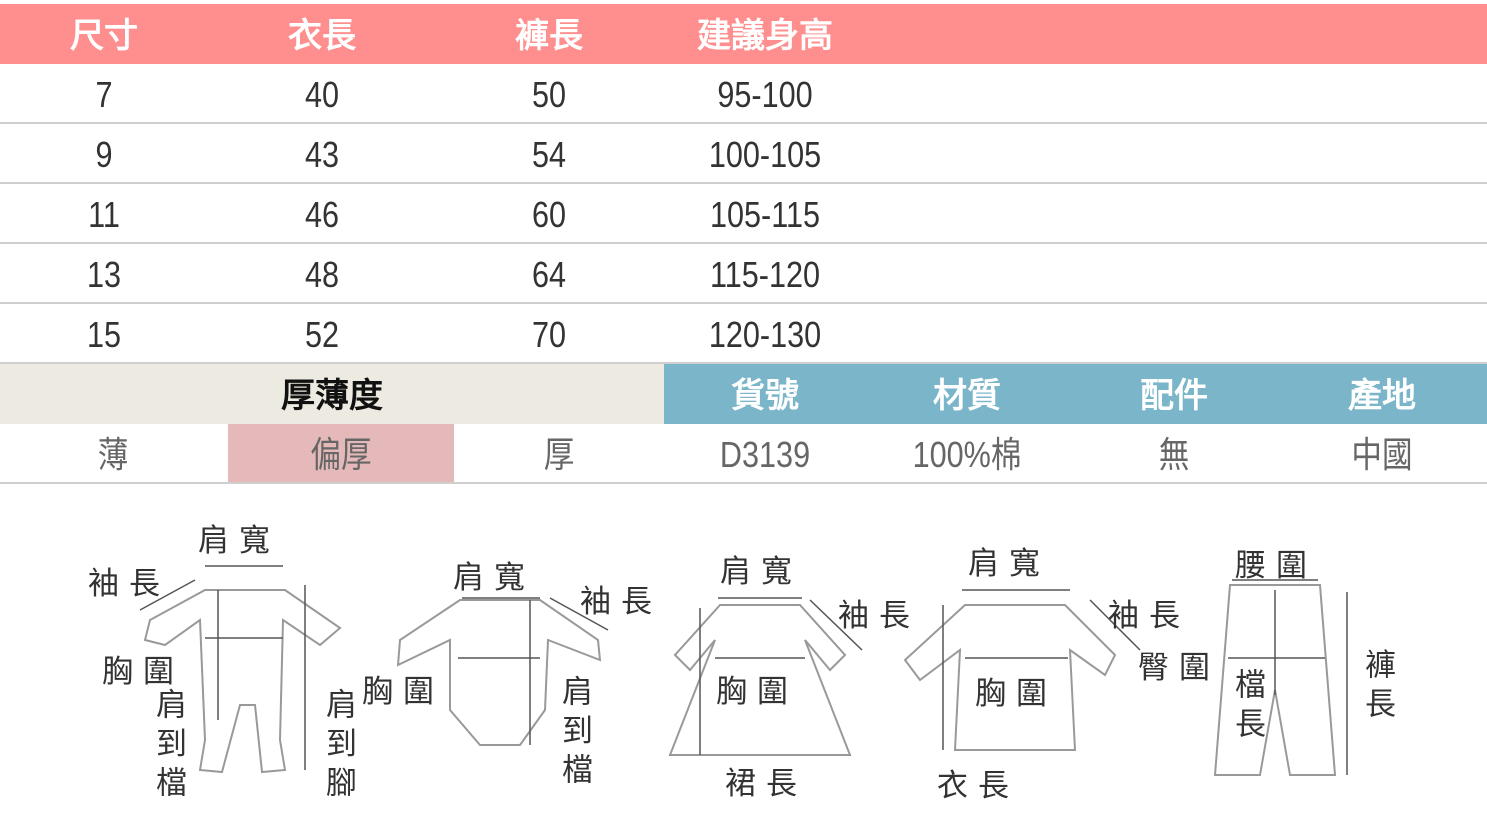 This screenshot has width=1487, height=820. What do you see at coordinates (113, 454) in the screenshot?
I see `thickness-thin: 薄` at bounding box center [113, 454].